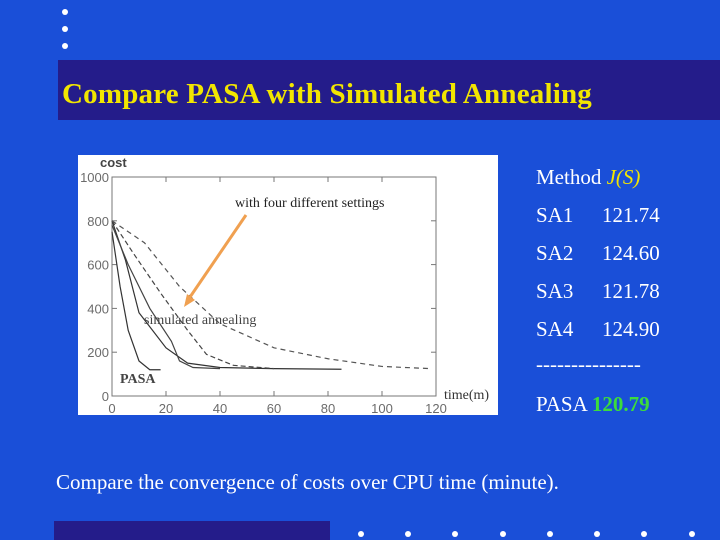 The height and width of the screenshot is (540, 720). I want to click on result-row: SA3 121.78, so click(598, 291).